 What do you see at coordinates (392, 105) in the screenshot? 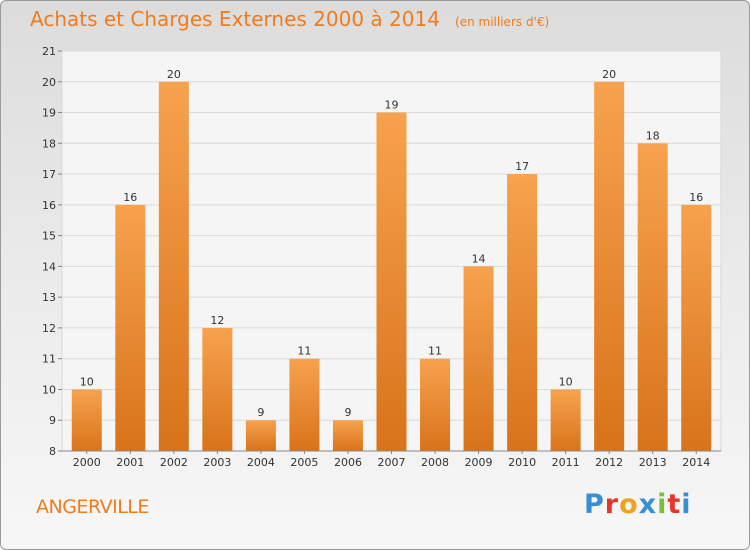
I see `bar-value-label: 19` at bounding box center [392, 105].